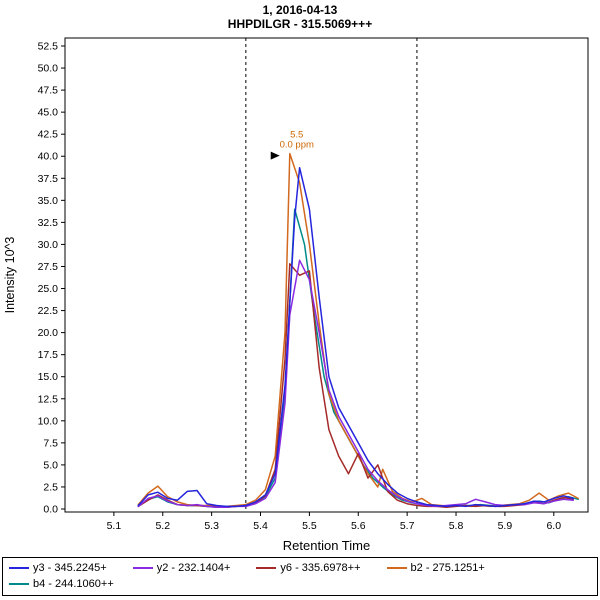 This screenshot has width=600, height=600. Describe the element at coordinates (300, 23) in the screenshot. I see `peptide-precursor-title: HHPDILGR - 315.5069+++` at that location.